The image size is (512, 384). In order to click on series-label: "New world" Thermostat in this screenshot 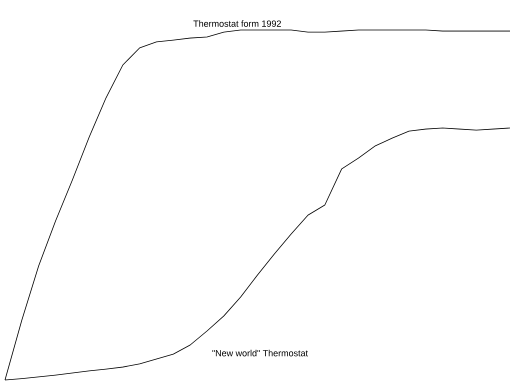, I will do `click(260, 353)`.